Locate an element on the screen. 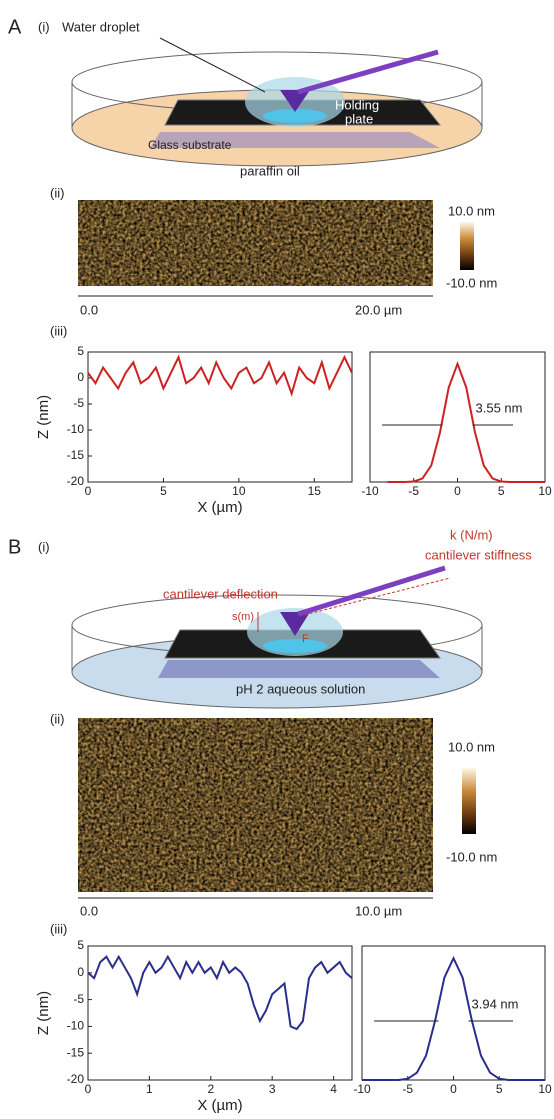 The height and width of the screenshot is (1119, 554). label: pH 2 aqueous solution is located at coordinates (300, 688).